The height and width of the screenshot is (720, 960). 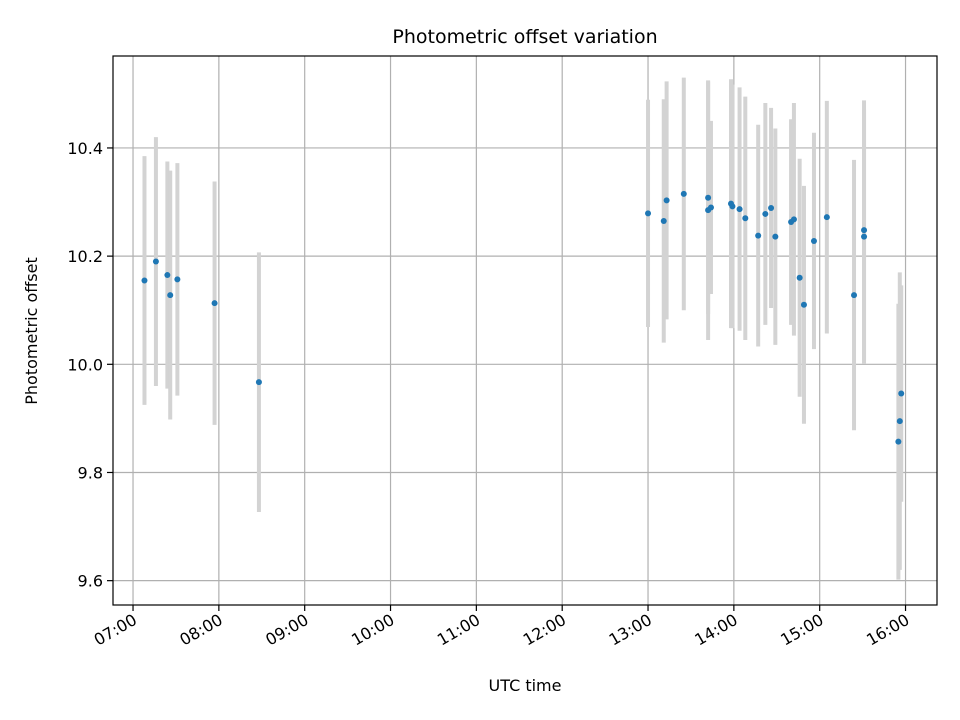 What do you see at coordinates (525, 685) in the screenshot?
I see `x-axis-label: UTC time` at bounding box center [525, 685].